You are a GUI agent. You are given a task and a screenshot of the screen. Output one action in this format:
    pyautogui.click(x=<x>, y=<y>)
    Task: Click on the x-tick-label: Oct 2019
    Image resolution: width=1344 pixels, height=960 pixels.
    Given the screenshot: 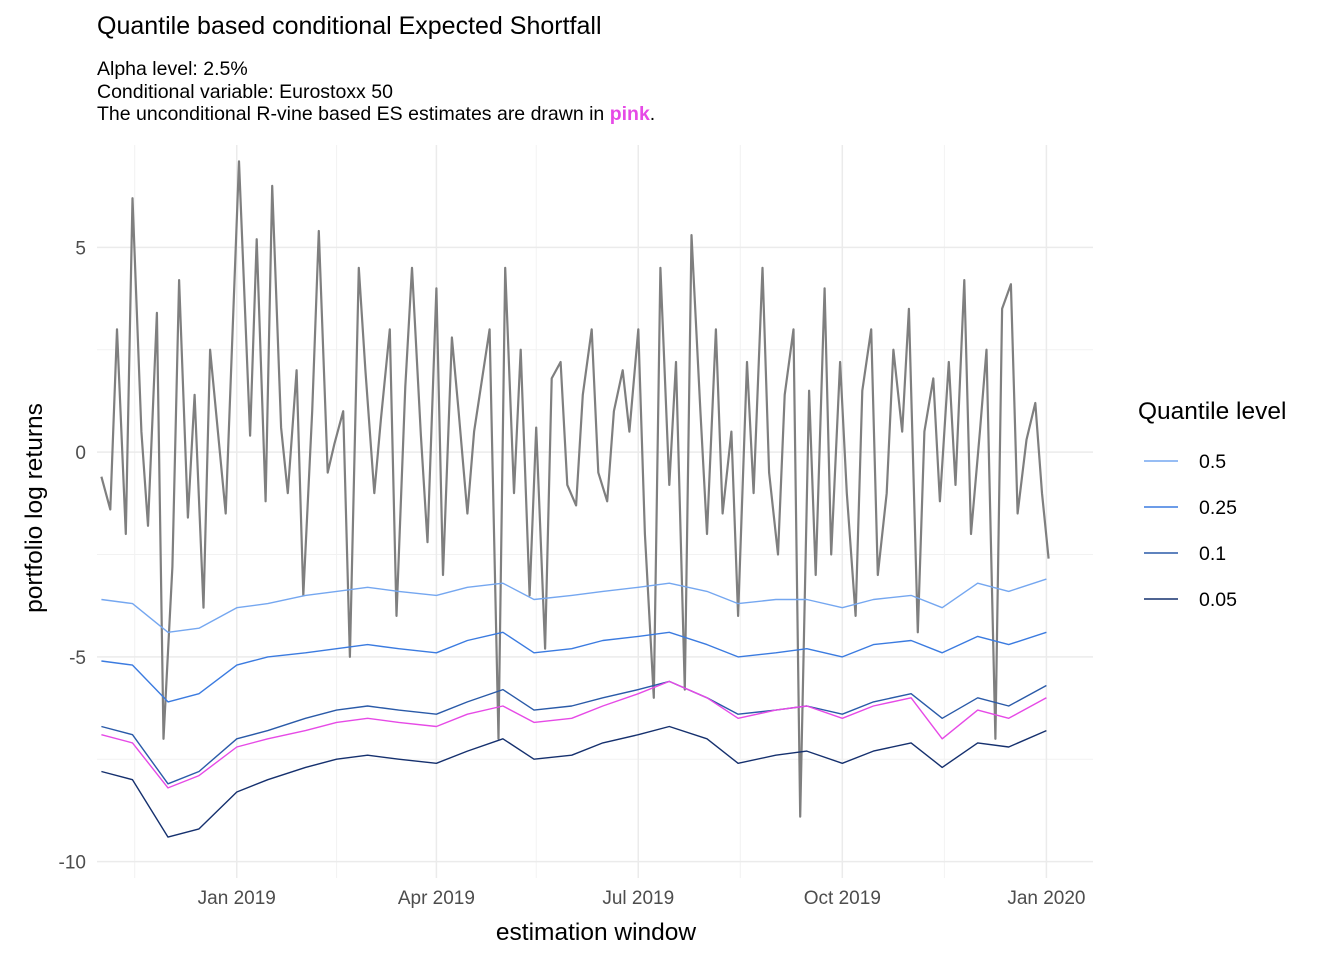 What is the action you would take?
    pyautogui.click(x=842, y=898)
    